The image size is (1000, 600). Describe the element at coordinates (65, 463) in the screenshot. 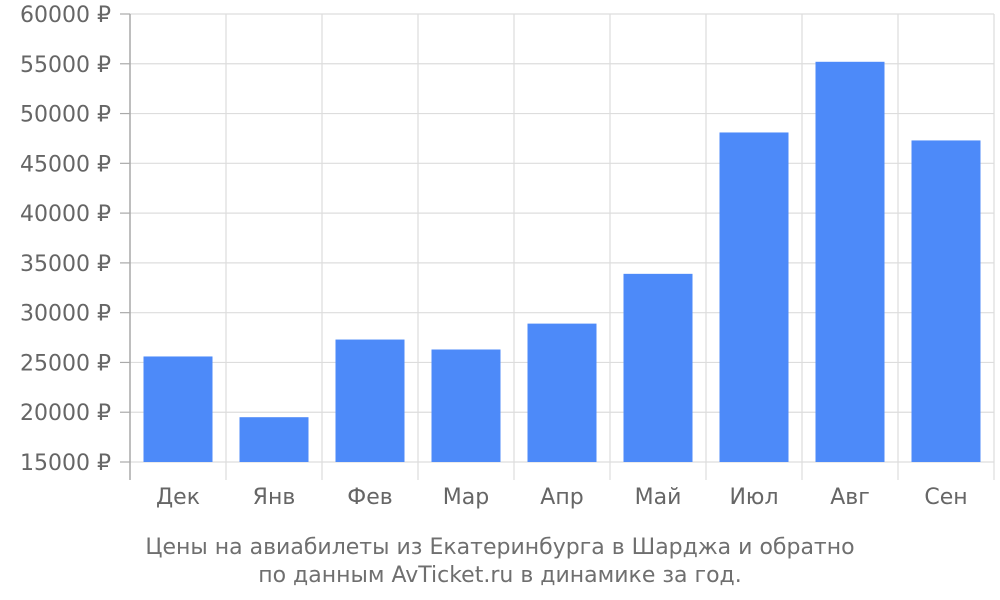

I see `y-tick-label: 15000 ₽` at that location.